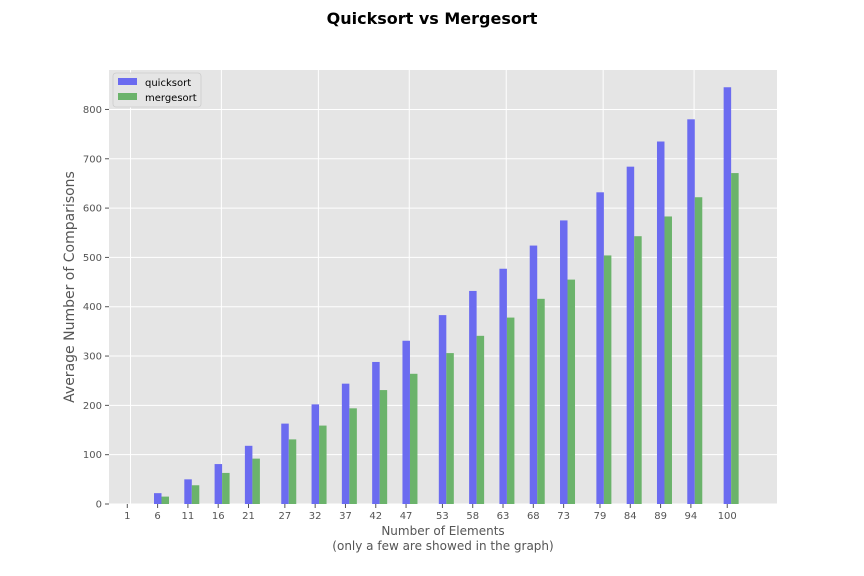 The height and width of the screenshot is (576, 864). What do you see at coordinates (406, 516) in the screenshot?
I see `x-tick-label: 47` at bounding box center [406, 516].